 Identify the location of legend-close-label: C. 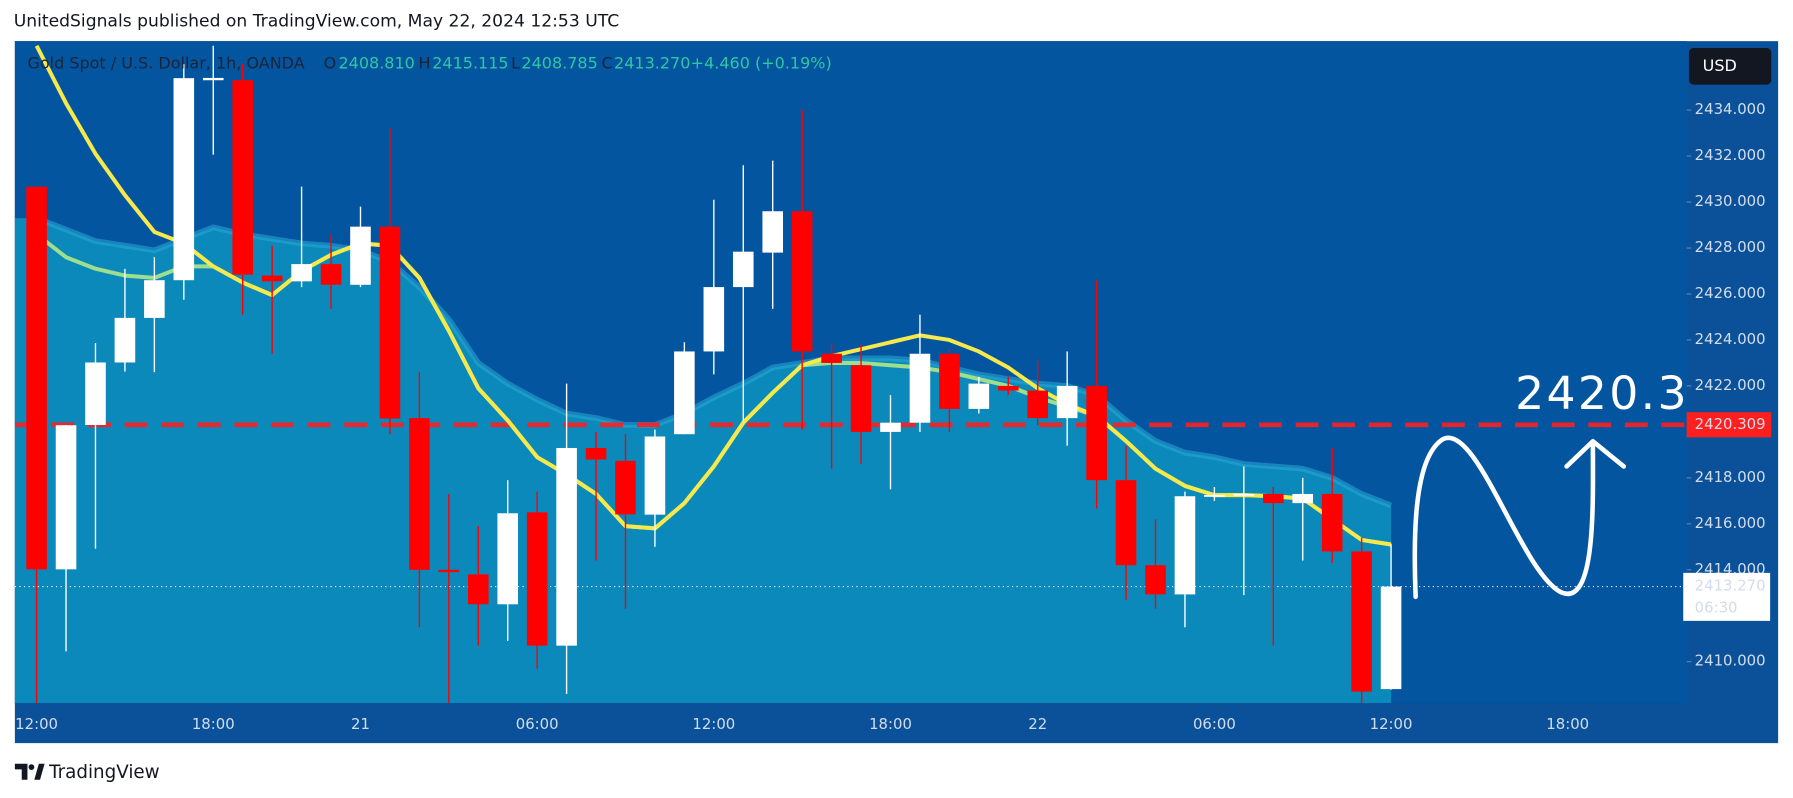
(606, 63).